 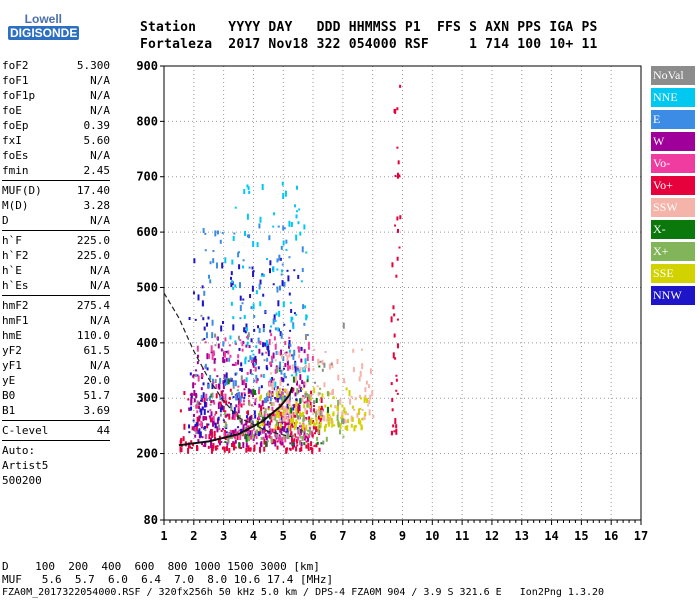 I want to click on y-tick-label: 300, so click(x=147, y=398).